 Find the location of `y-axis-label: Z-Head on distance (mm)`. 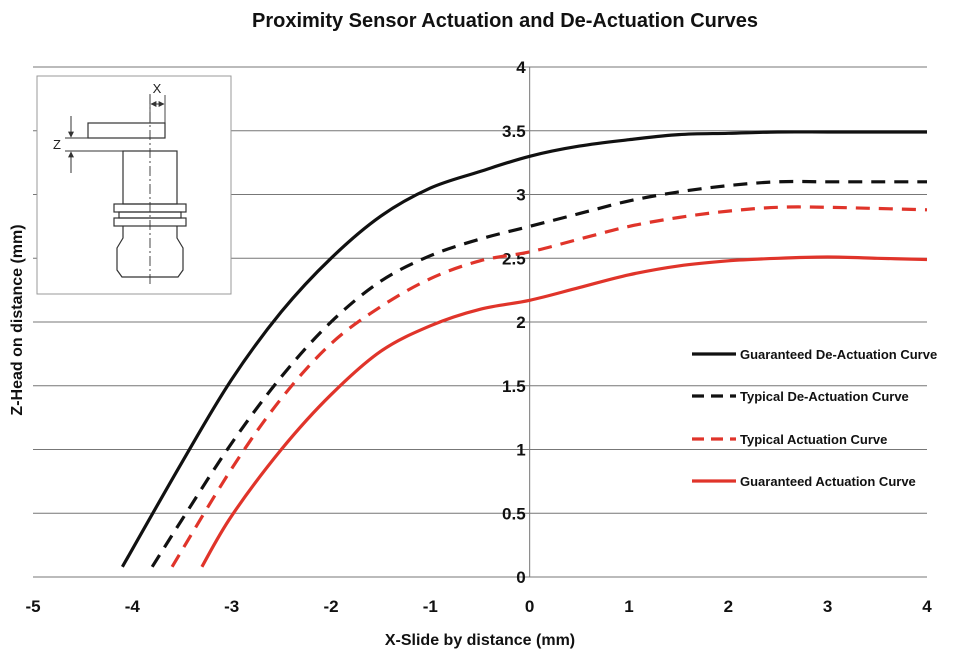

y-axis-label: Z-Head on distance (mm) is located at coordinates (17, 319).